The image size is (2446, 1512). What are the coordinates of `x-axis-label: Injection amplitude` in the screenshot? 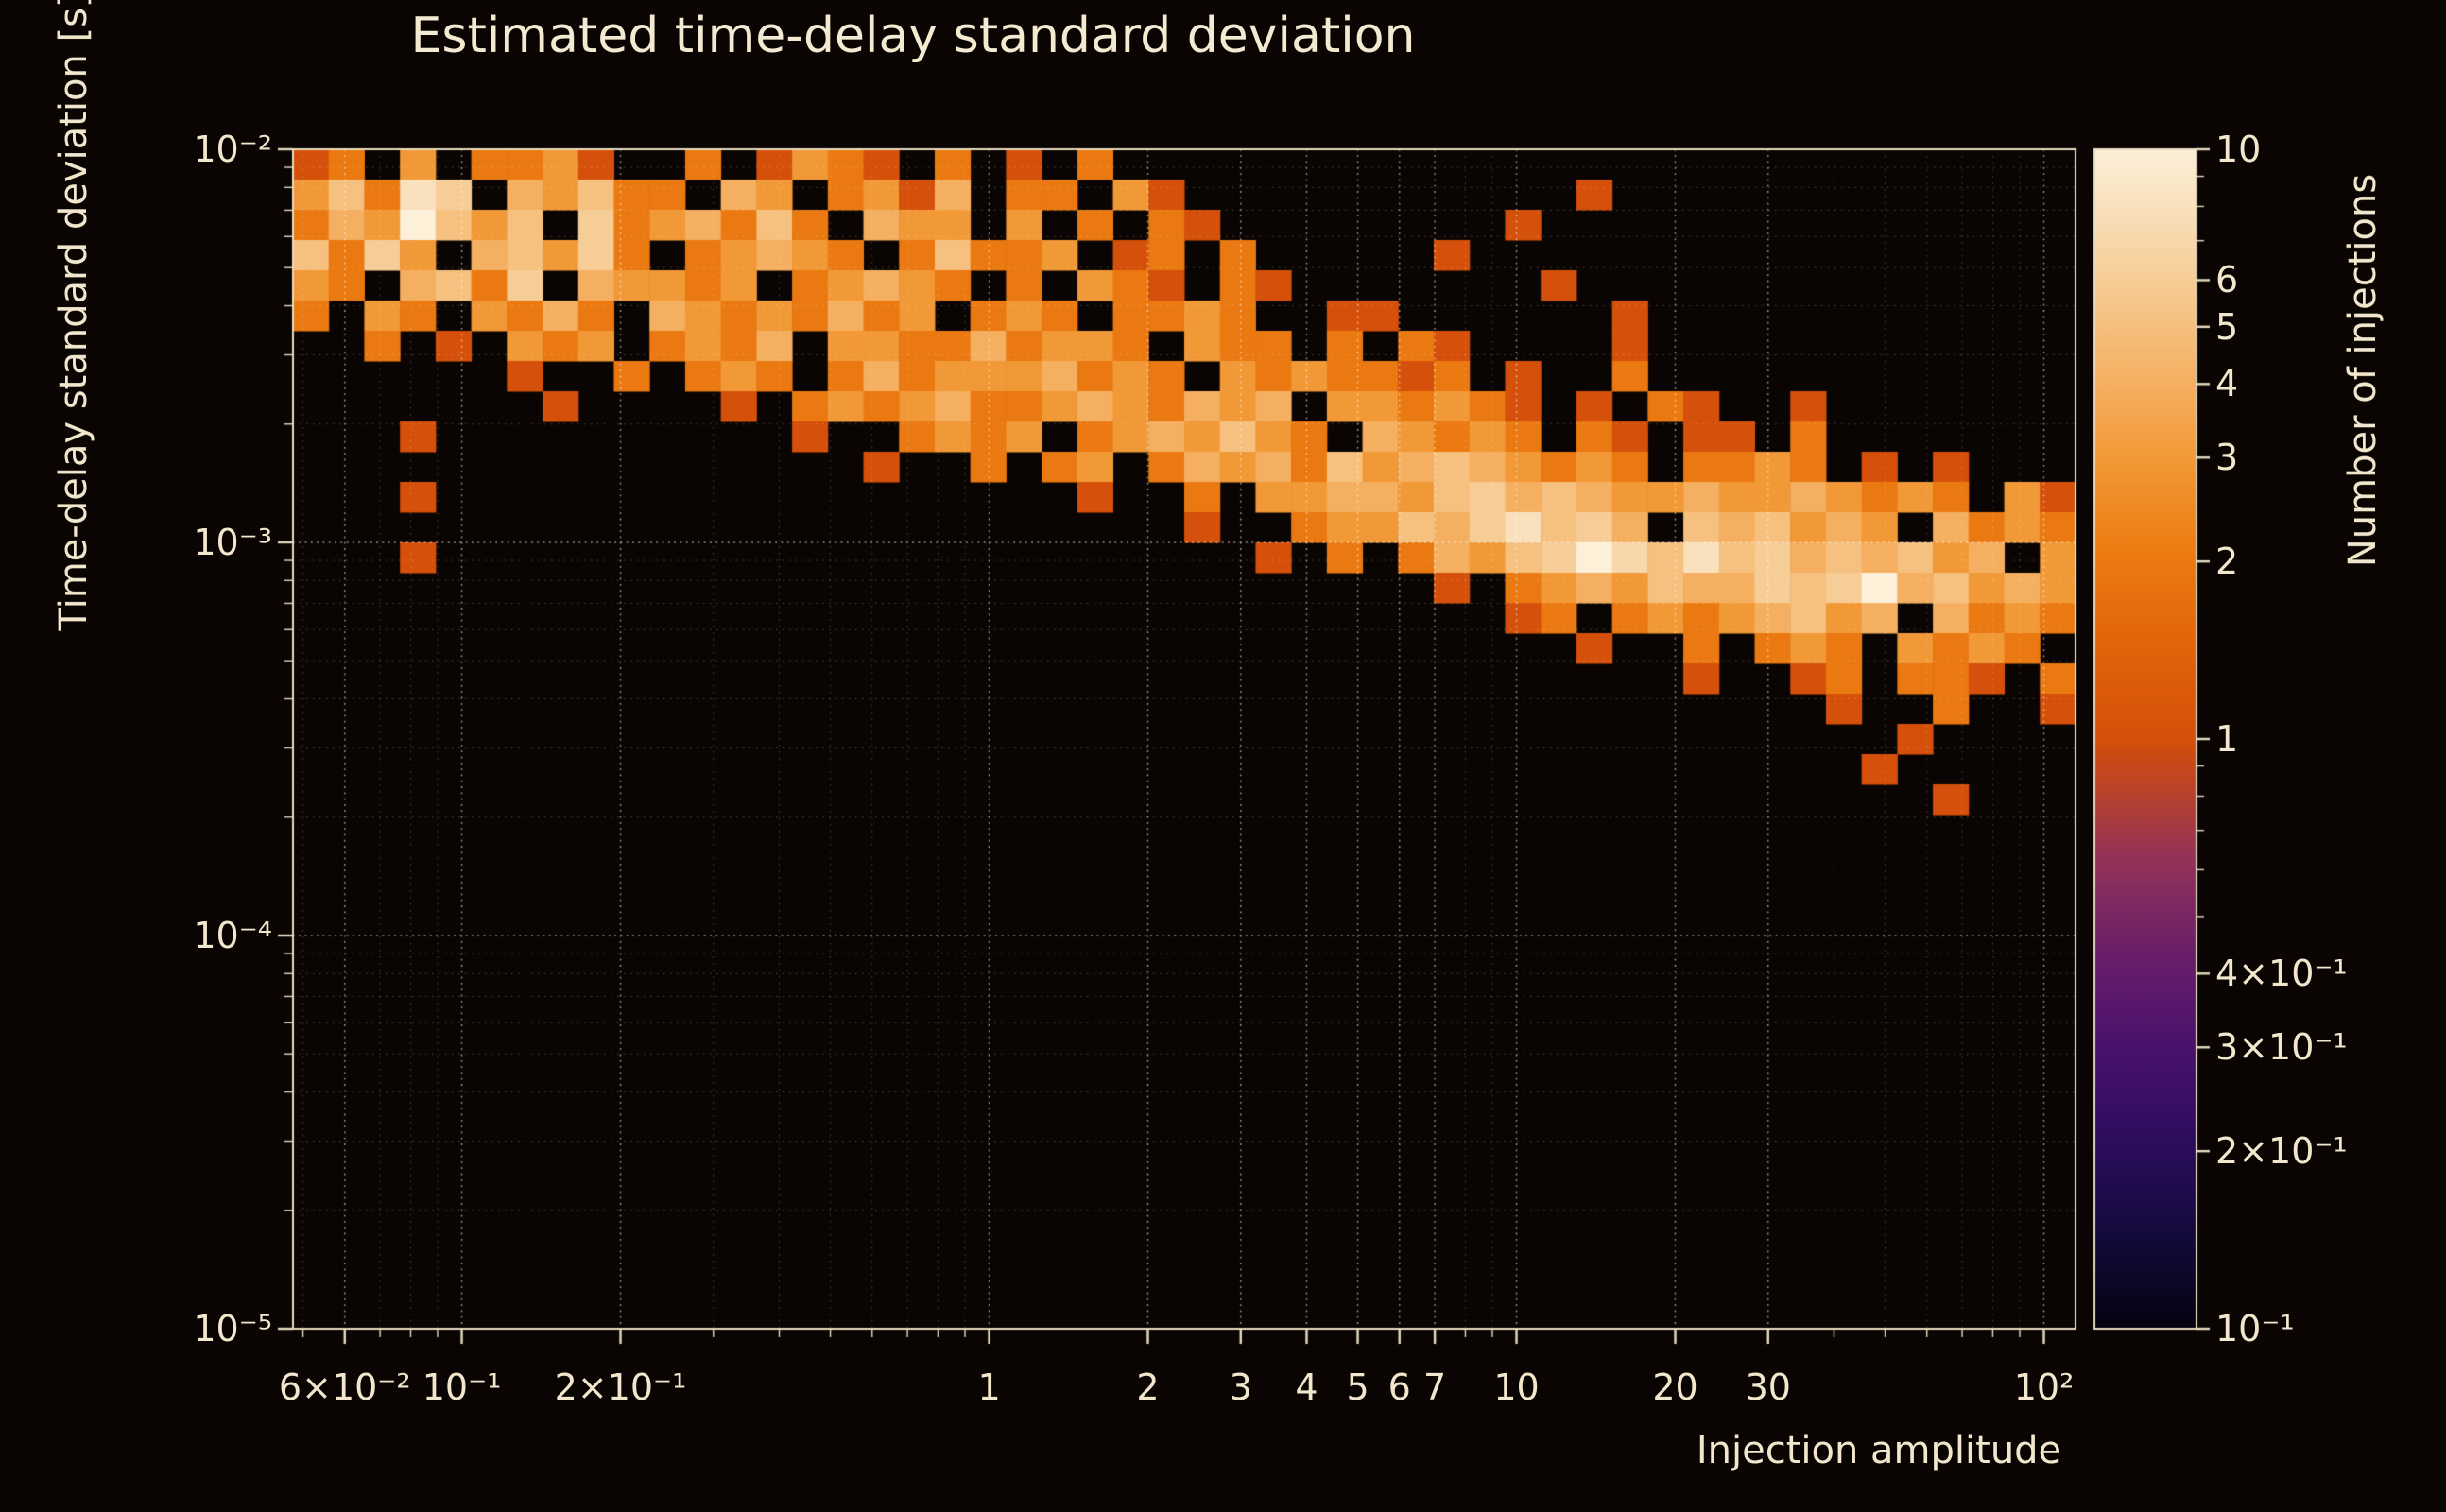 It's located at (1879, 1450).